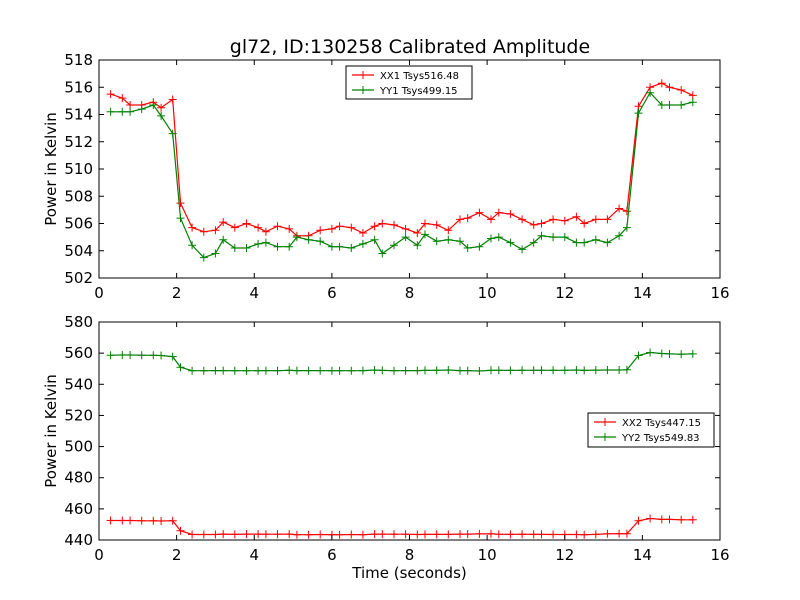  Describe the element at coordinates (78, 384) in the screenshot. I see `bottom-y-tick-label: 540` at that location.